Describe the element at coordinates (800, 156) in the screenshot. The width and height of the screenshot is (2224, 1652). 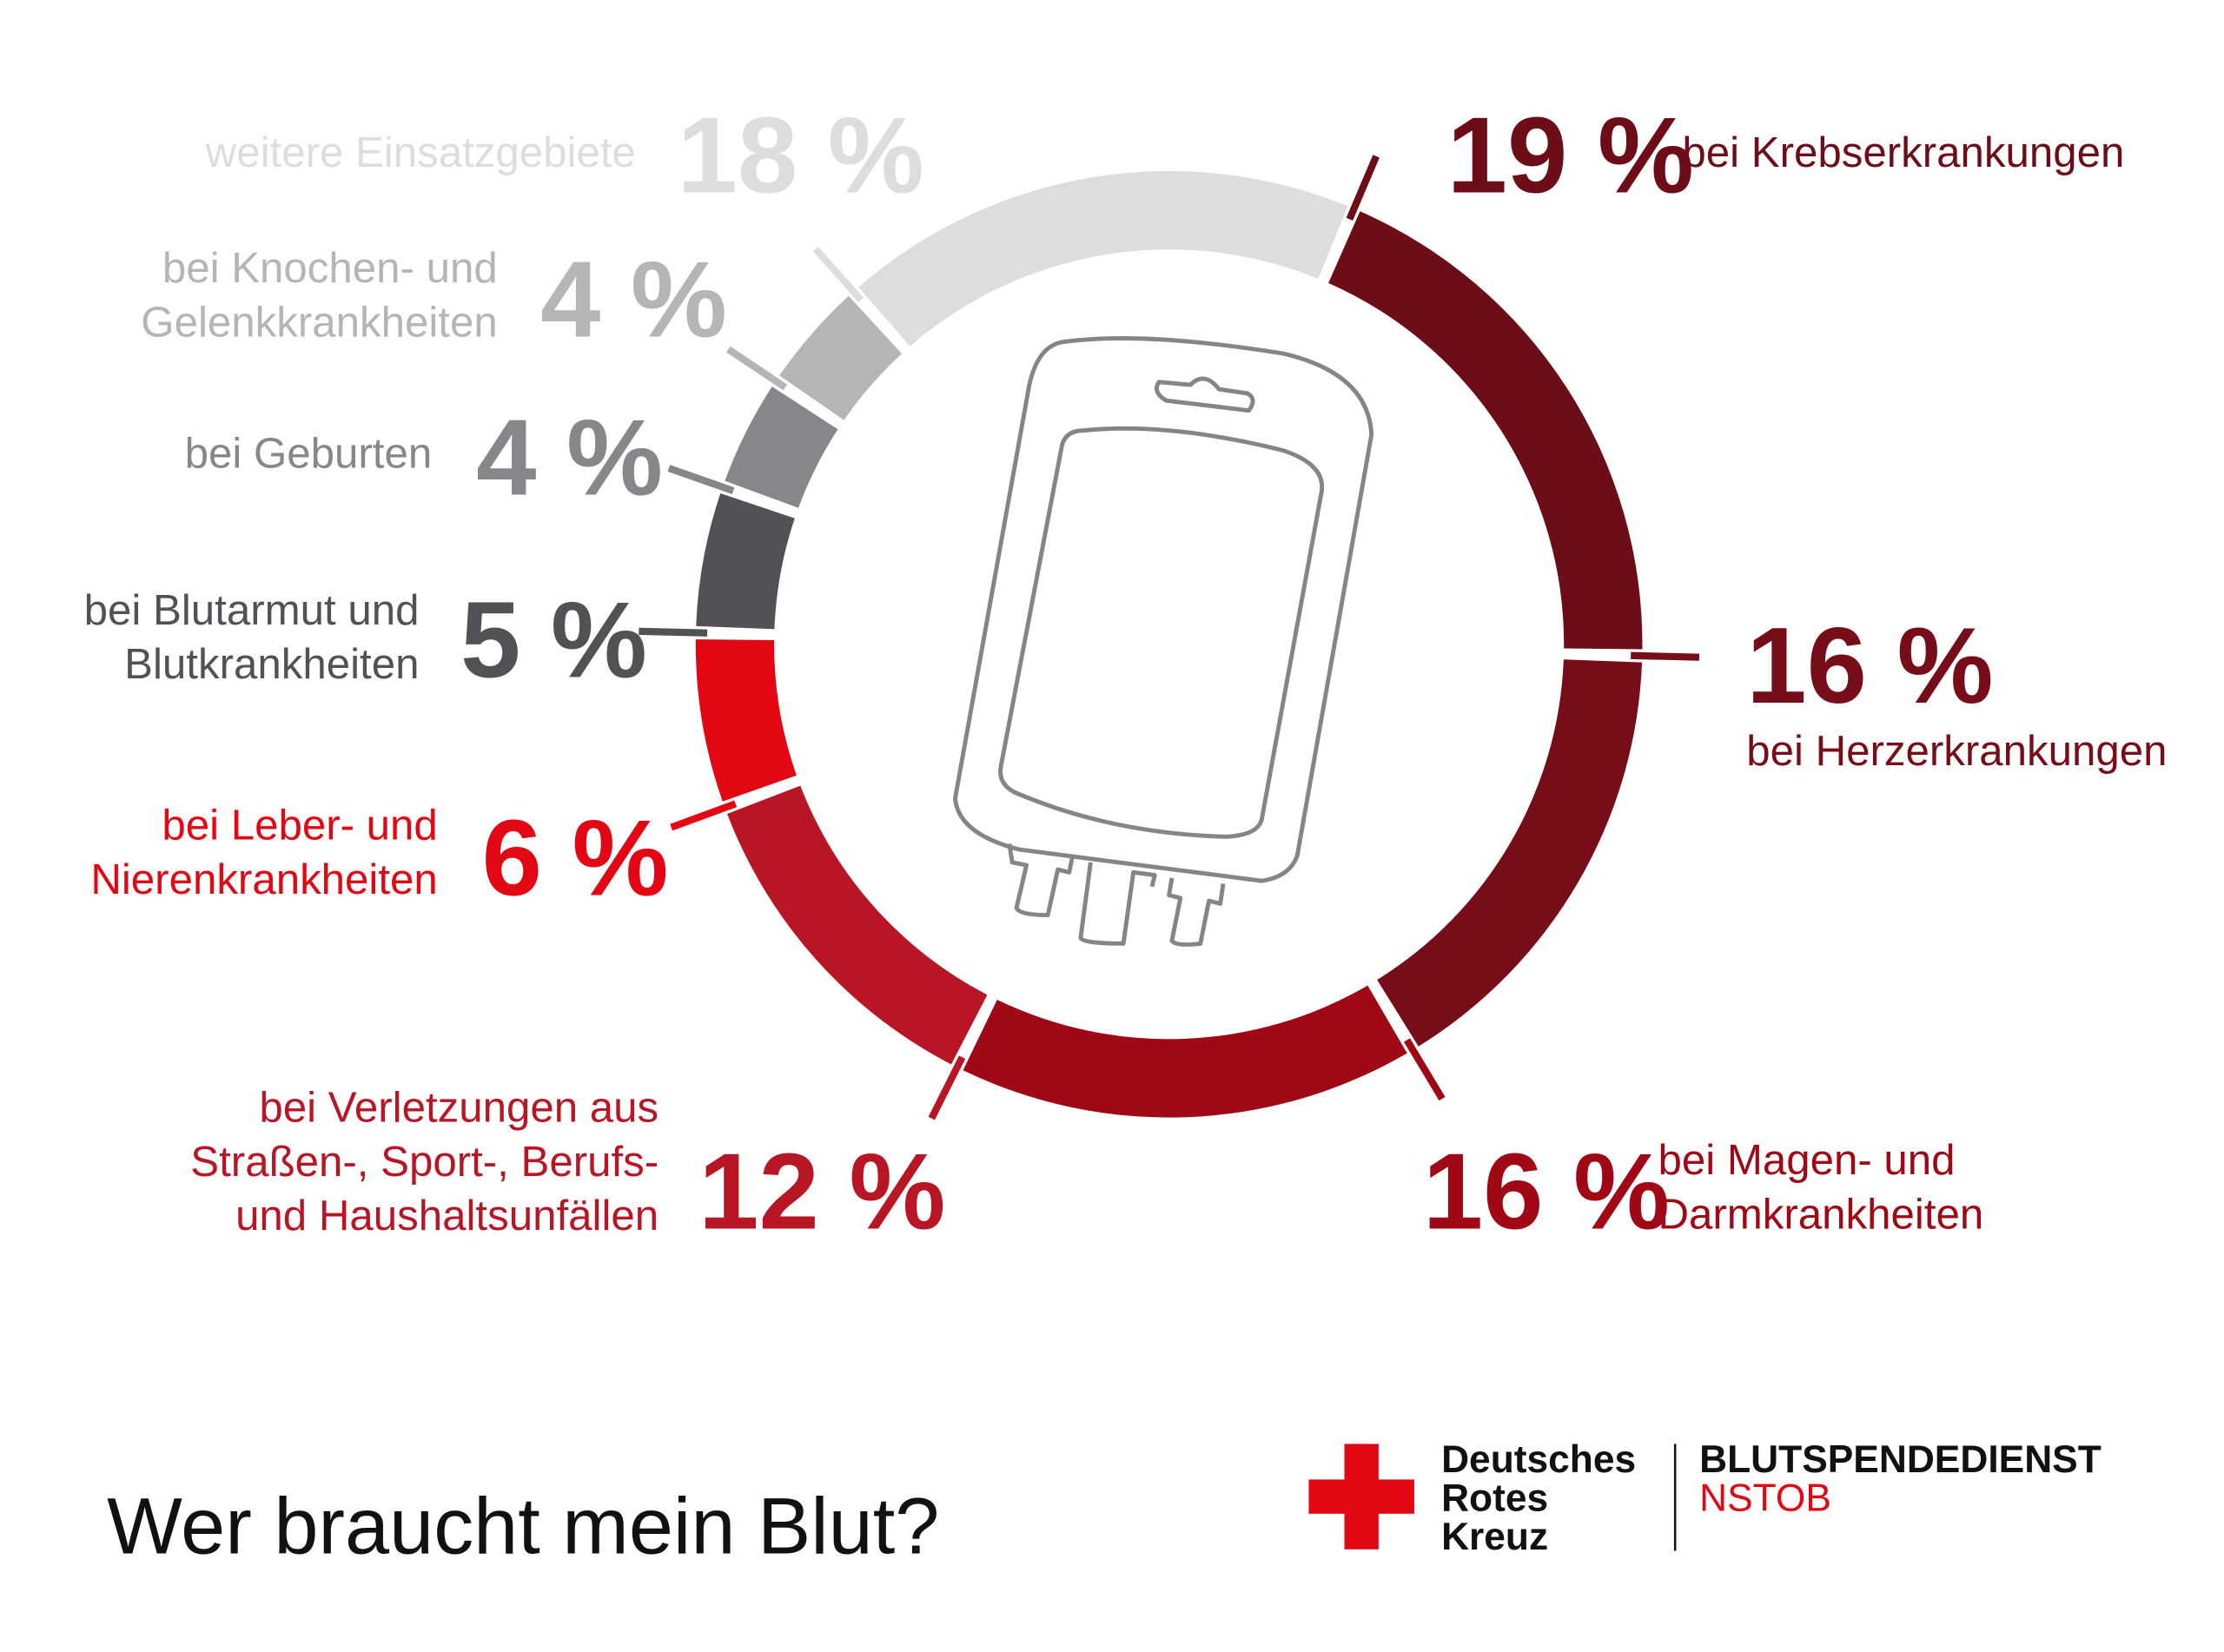
I see `value-label: 18 %` at that location.